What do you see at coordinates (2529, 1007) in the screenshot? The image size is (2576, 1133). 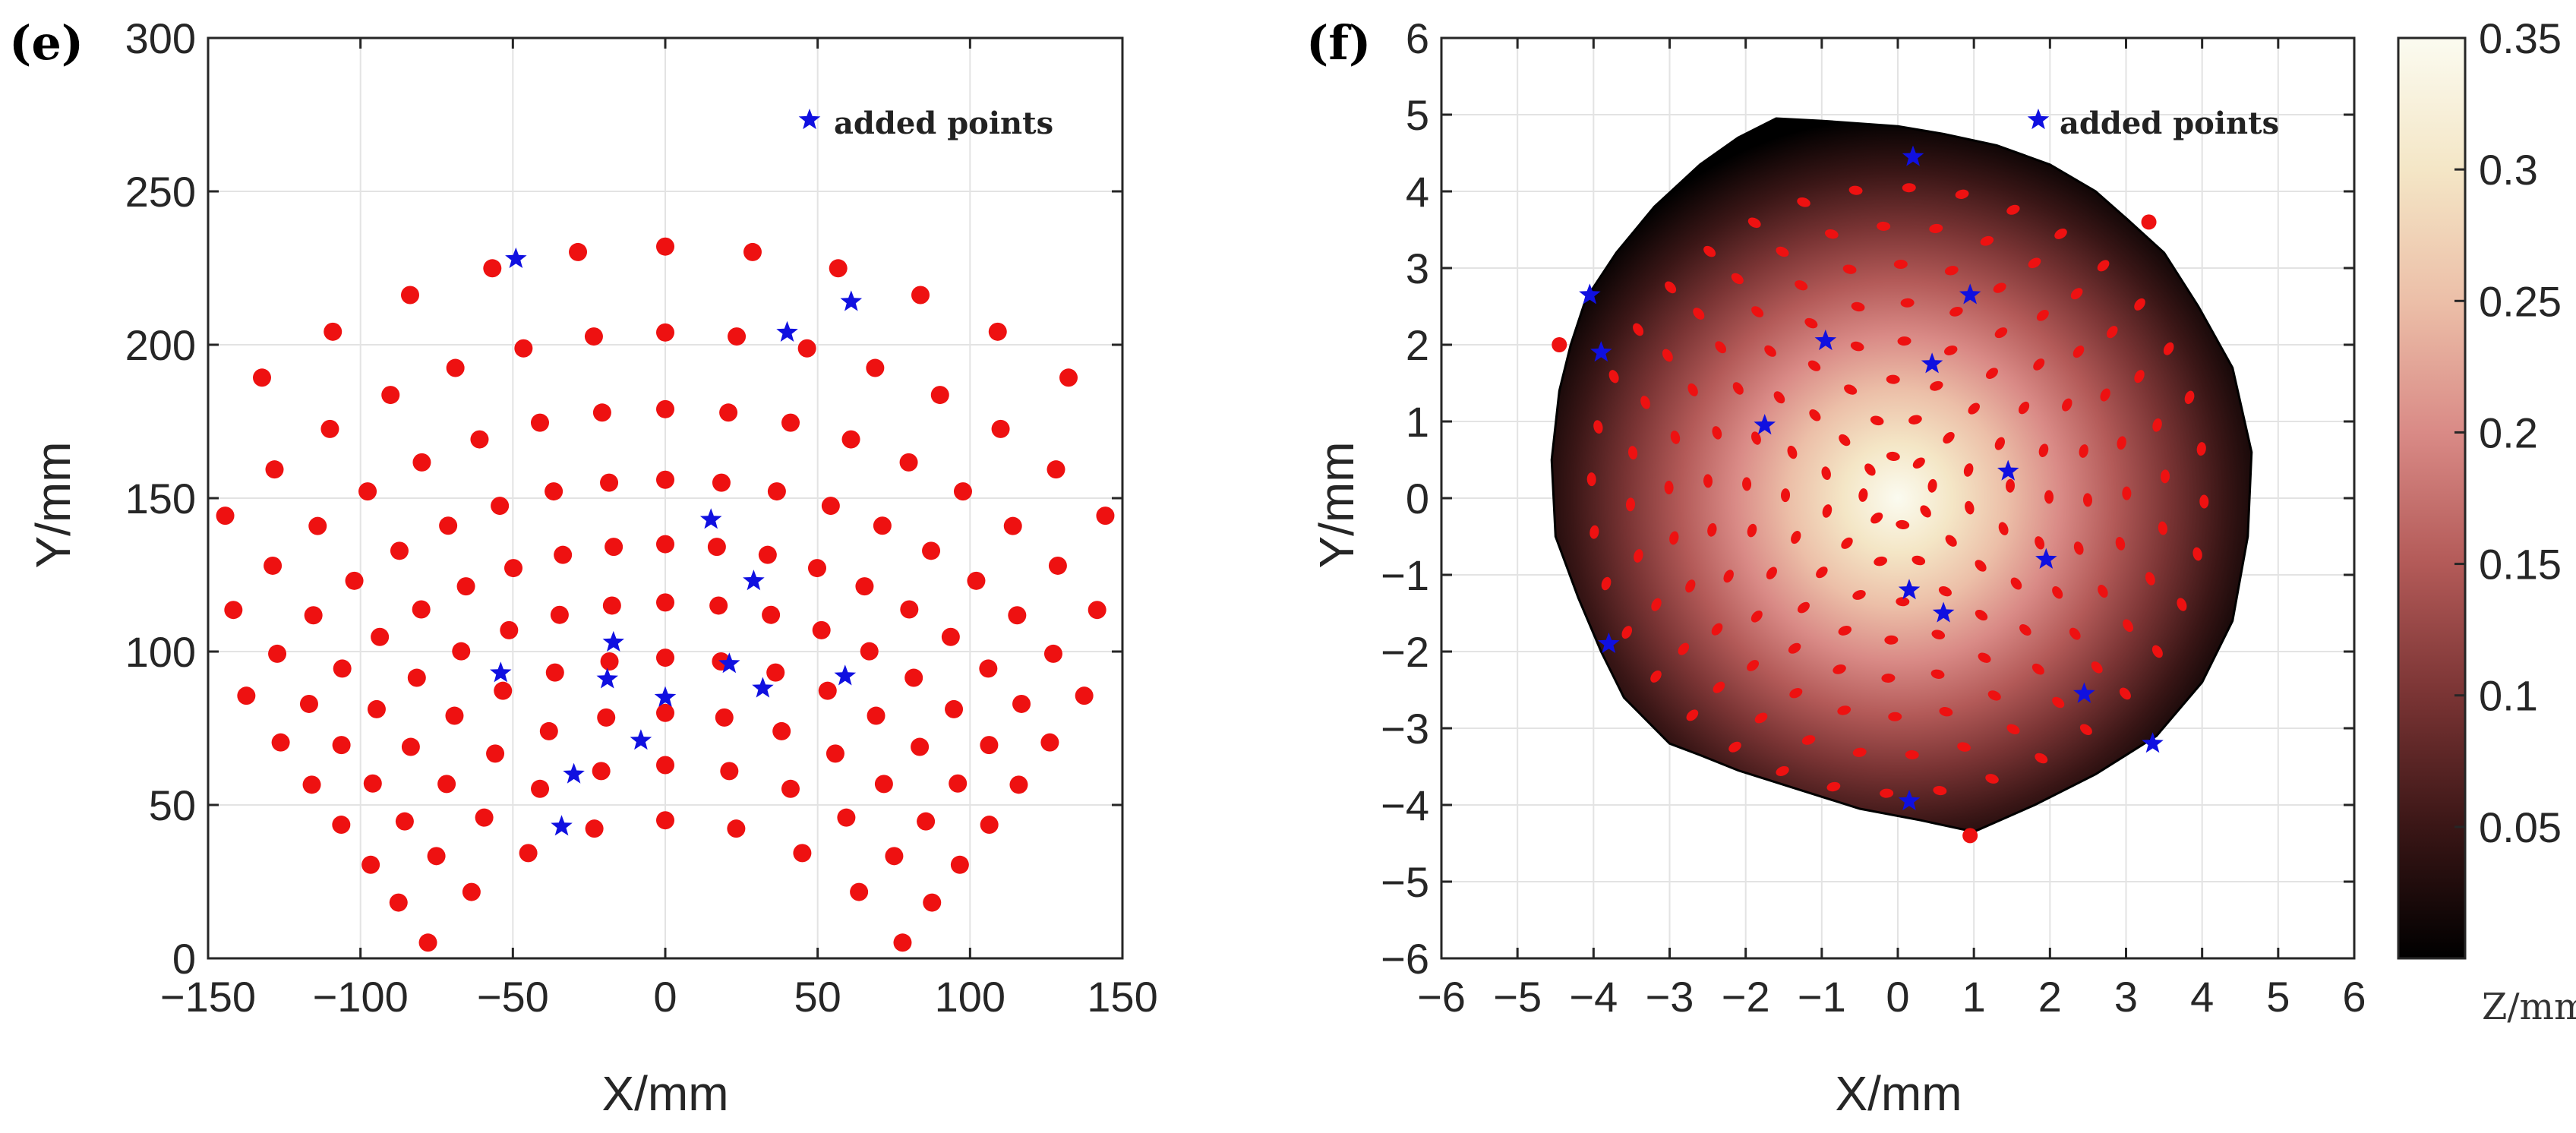 I see `colorbar-label: Z/mm` at bounding box center [2529, 1007].